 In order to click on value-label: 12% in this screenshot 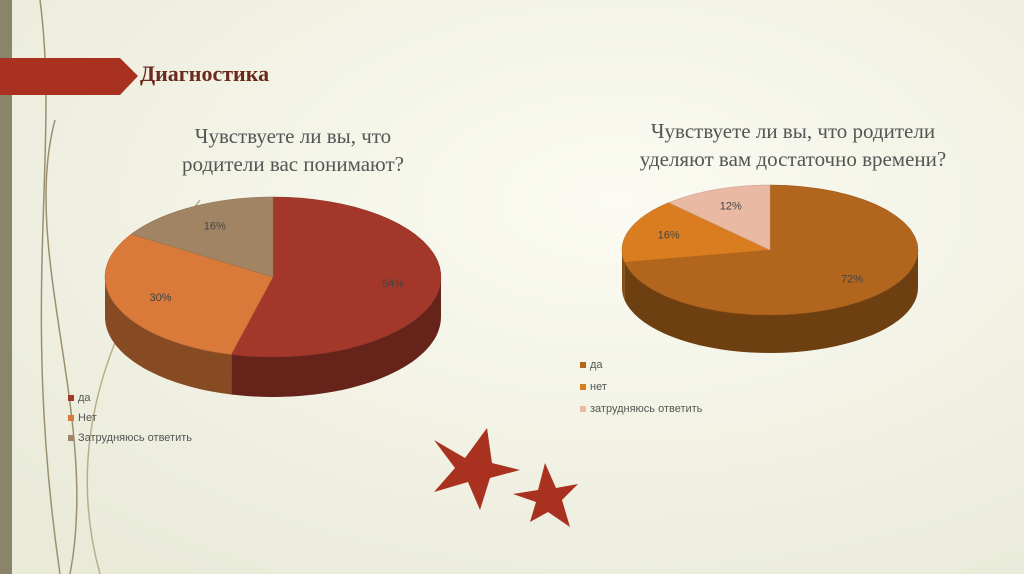, I will do `click(731, 206)`.